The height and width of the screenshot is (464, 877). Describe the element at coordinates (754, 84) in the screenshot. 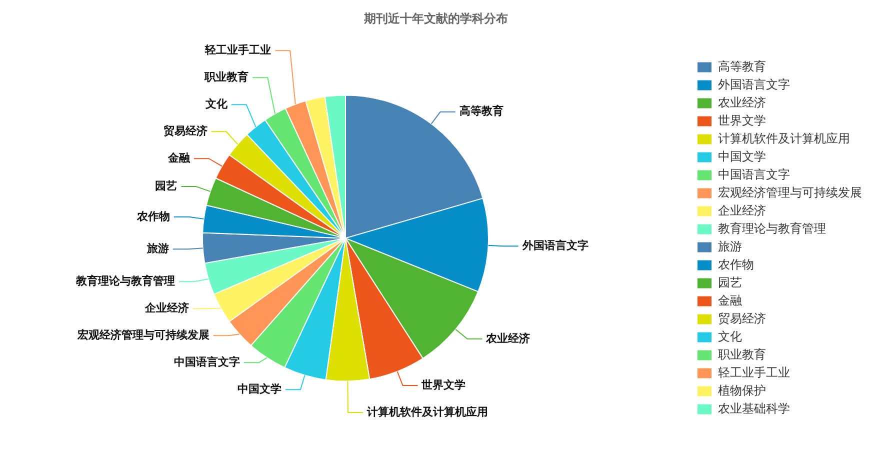

I see `legend-label: 外国语言文字` at that location.